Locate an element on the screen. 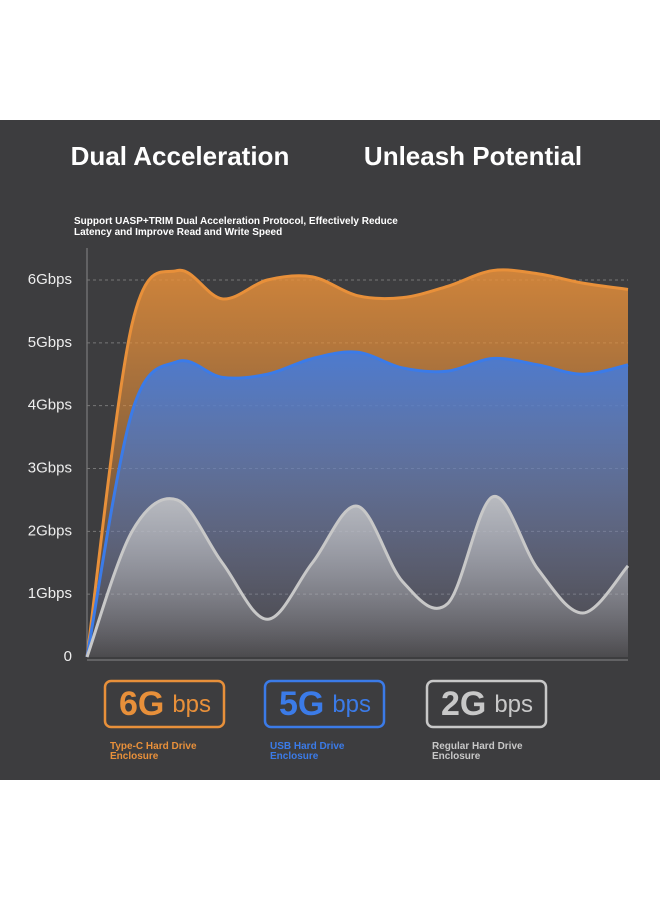 The width and height of the screenshot is (660, 900). badge-value: 5G is located at coordinates (301, 704).